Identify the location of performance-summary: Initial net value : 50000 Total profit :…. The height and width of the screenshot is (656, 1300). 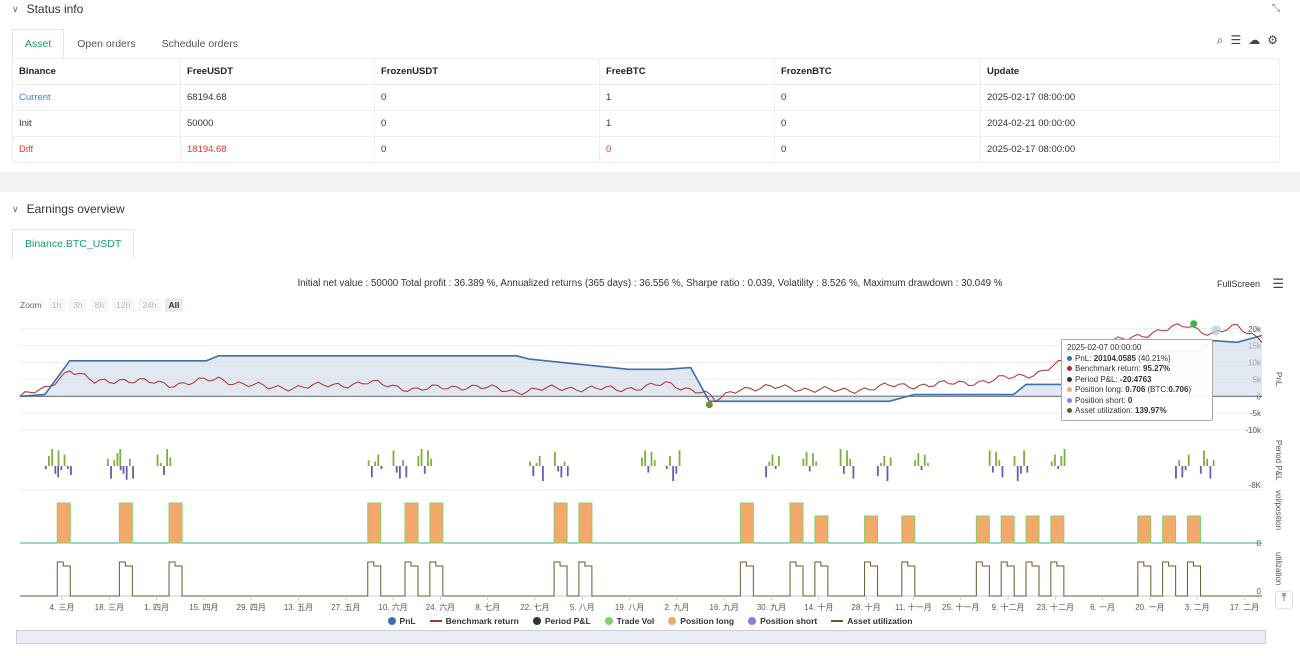
(650, 283).